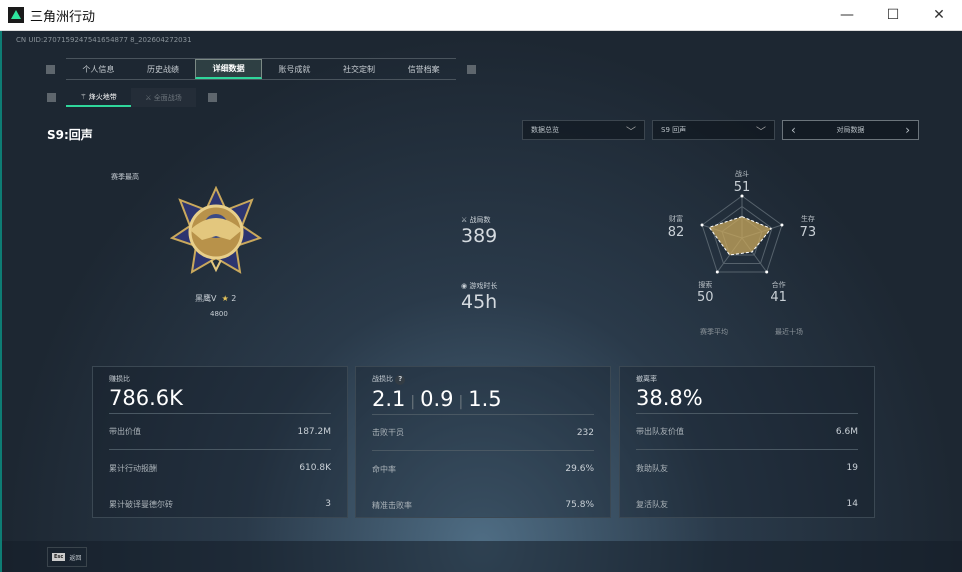 Image resolution: width=962 pixels, height=572 pixels. What do you see at coordinates (384, 469) in the screenshot?
I see `stat-label: 命中率` at bounding box center [384, 469].